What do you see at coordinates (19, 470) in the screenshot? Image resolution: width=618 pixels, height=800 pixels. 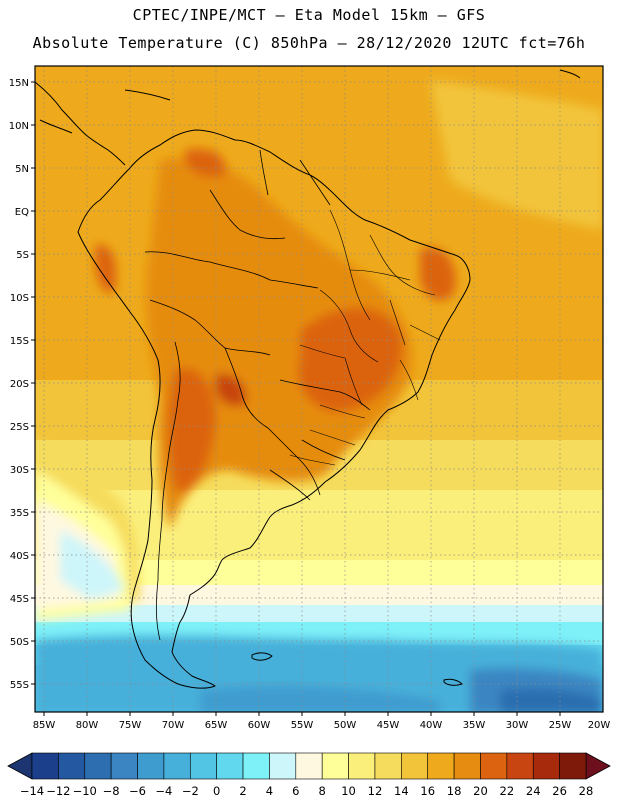 I see `lat-label: 30S` at bounding box center [19, 470].